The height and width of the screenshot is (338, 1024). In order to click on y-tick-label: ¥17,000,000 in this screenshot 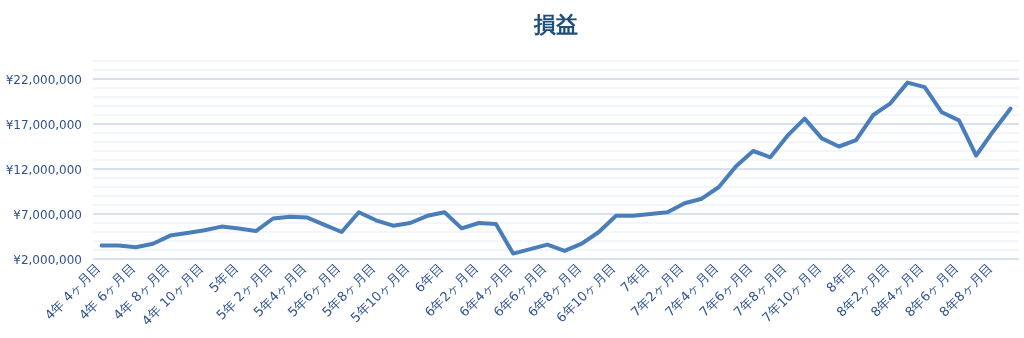, I will do `click(43, 125)`.